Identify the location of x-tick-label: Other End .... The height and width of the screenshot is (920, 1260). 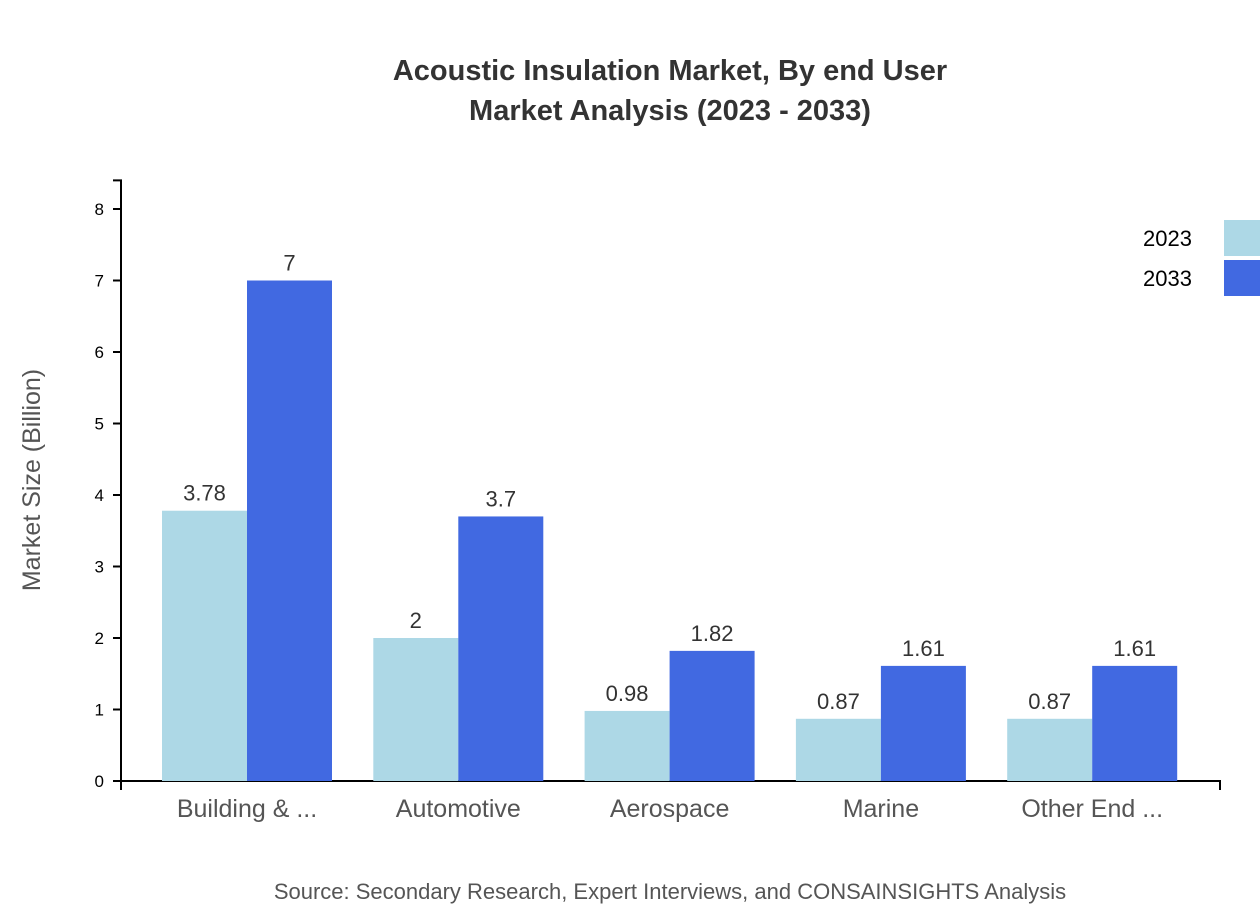
(1092, 809).